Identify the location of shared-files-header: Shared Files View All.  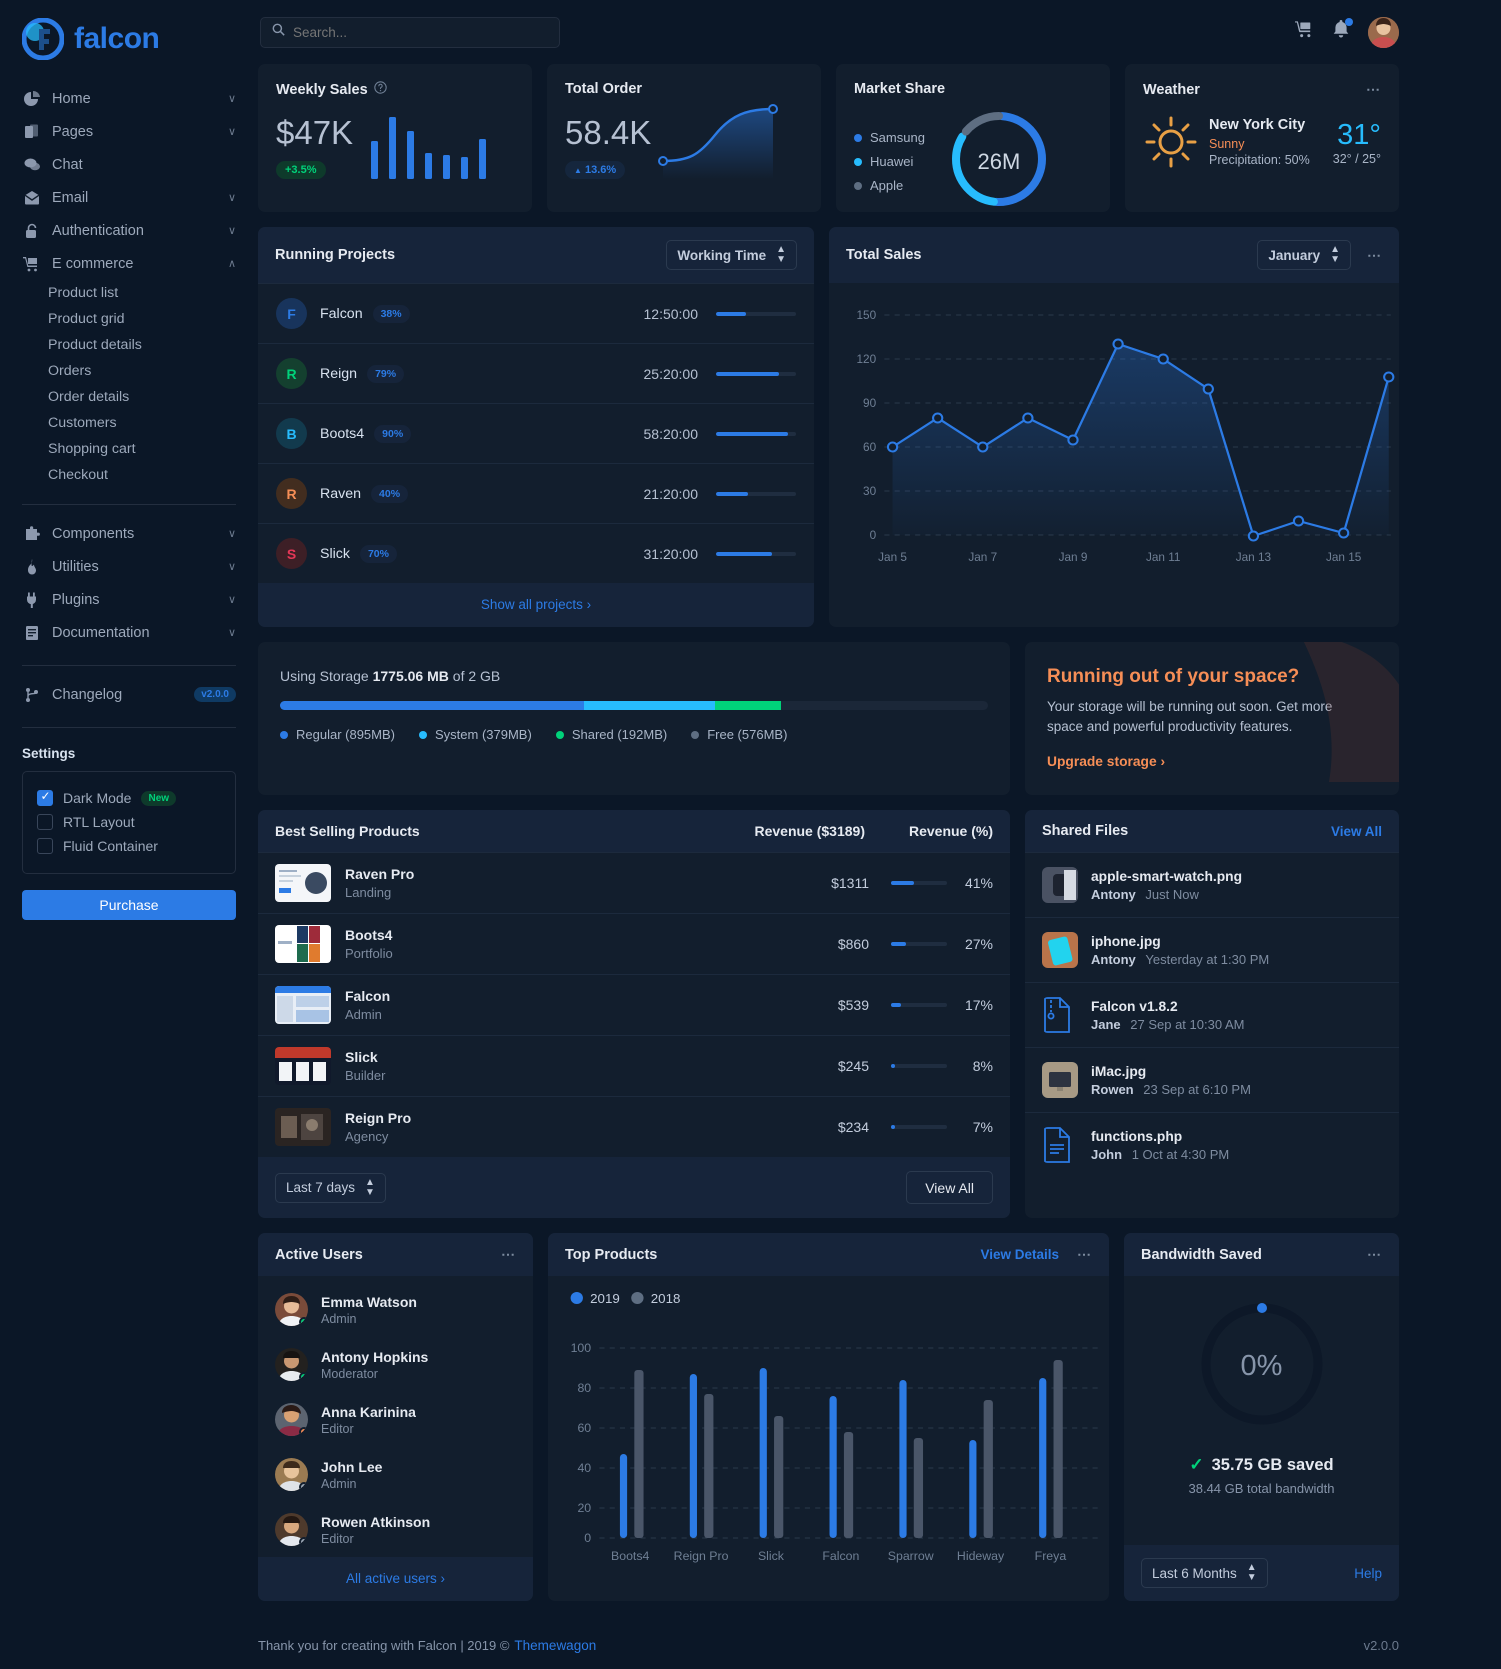
(1212, 831).